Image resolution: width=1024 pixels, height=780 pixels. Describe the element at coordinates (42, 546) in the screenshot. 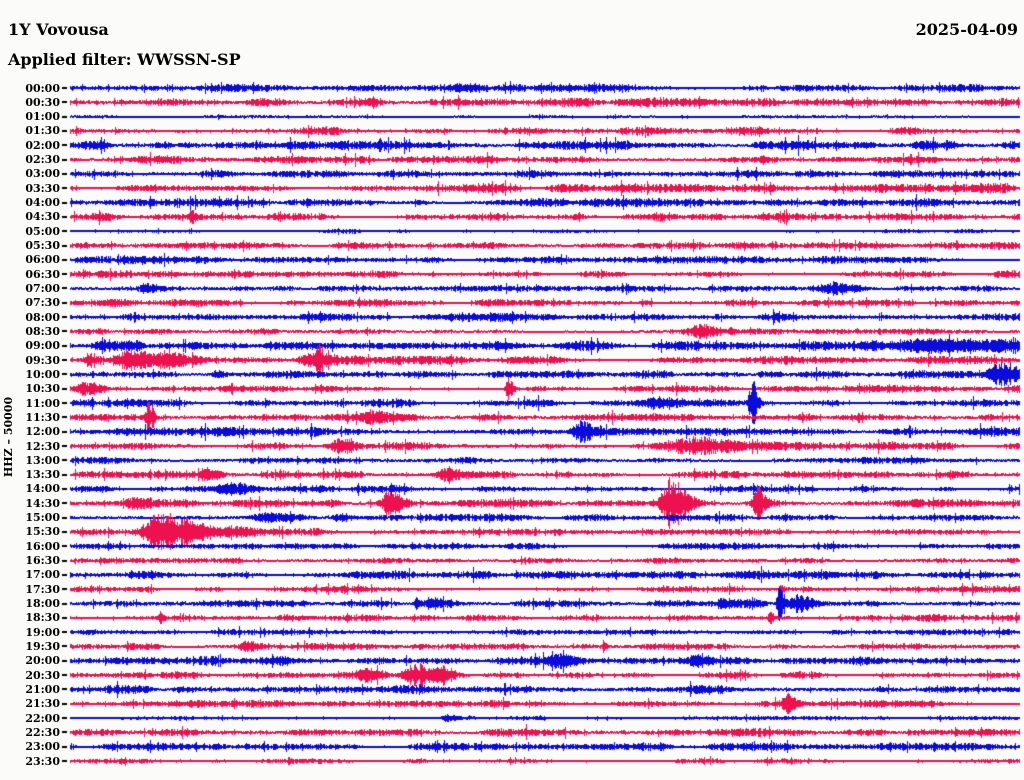

I see `time-label: 16:00` at that location.